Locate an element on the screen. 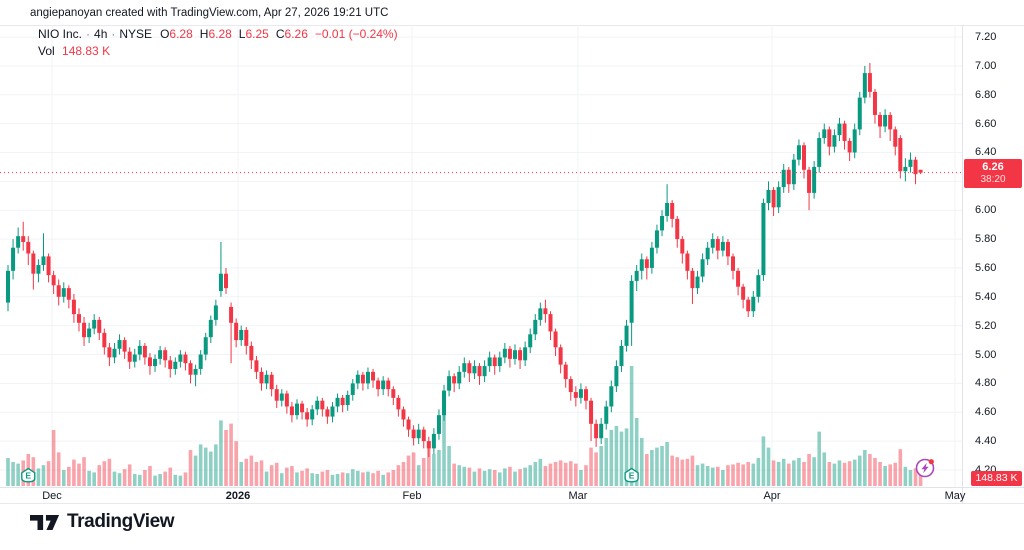  earnings-marker-icon: E is located at coordinates (28, 475).